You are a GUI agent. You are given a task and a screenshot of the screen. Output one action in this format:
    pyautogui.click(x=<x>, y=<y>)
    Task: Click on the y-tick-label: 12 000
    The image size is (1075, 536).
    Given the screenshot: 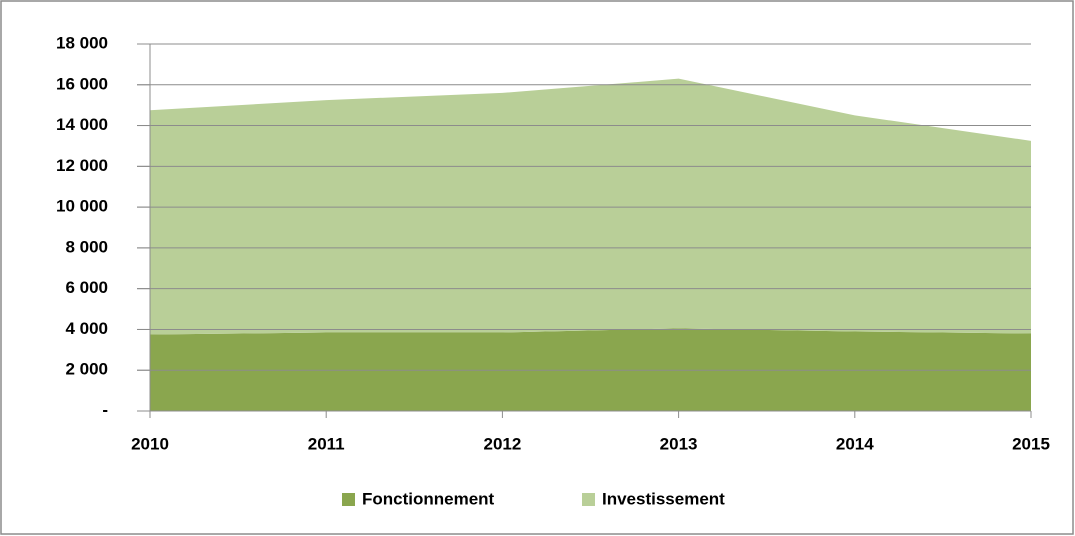 What is the action you would take?
    pyautogui.click(x=82, y=165)
    